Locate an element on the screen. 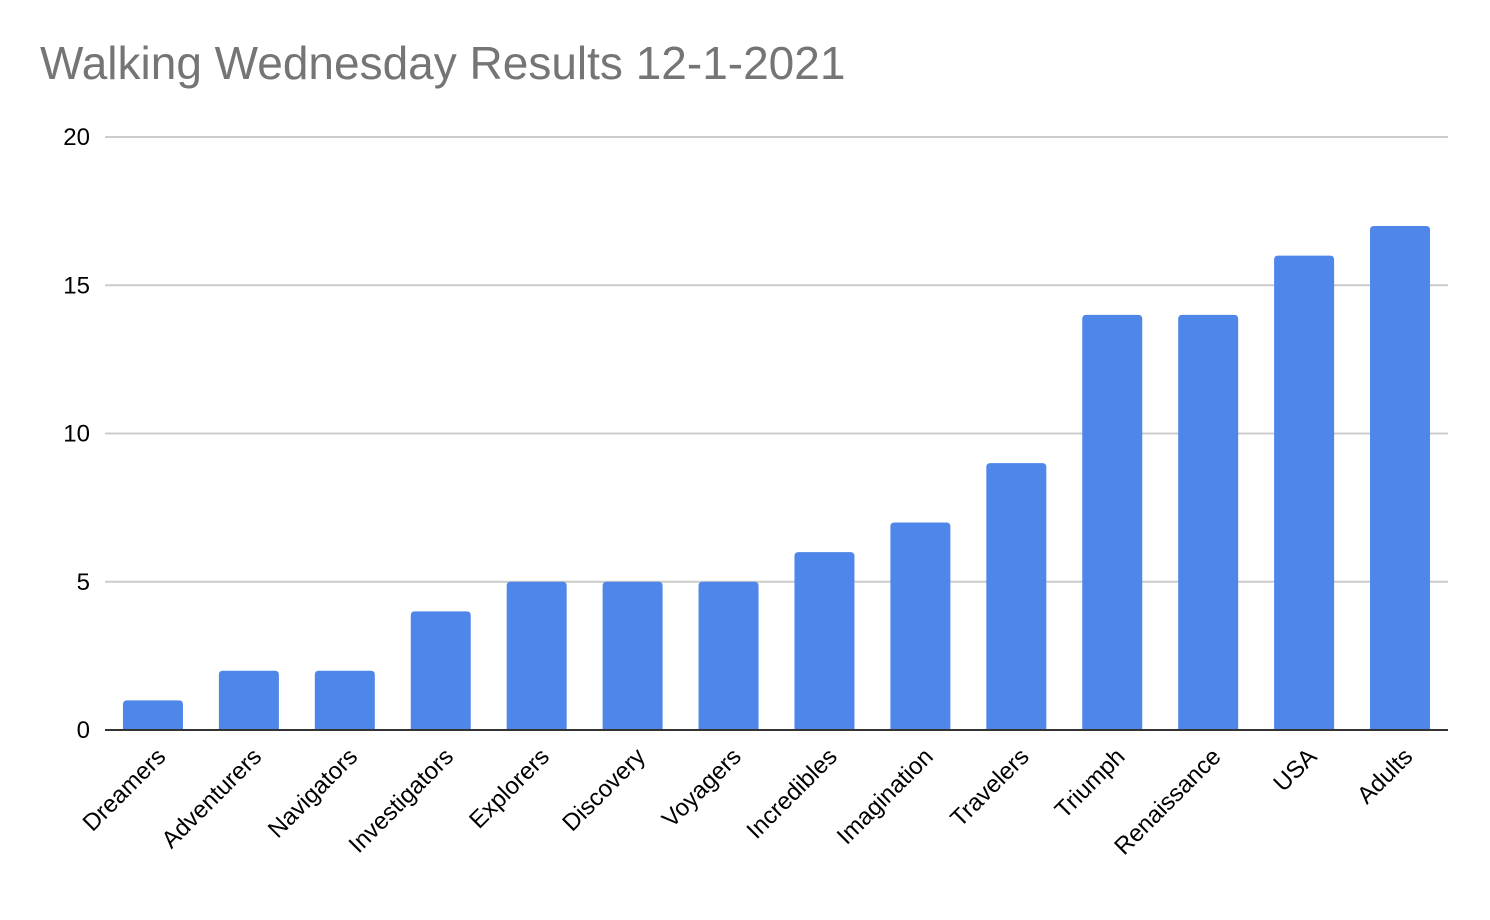 The image size is (1490, 920). chart-title: Walking Wednesday Results 12-1-2021 is located at coordinates (443, 63).